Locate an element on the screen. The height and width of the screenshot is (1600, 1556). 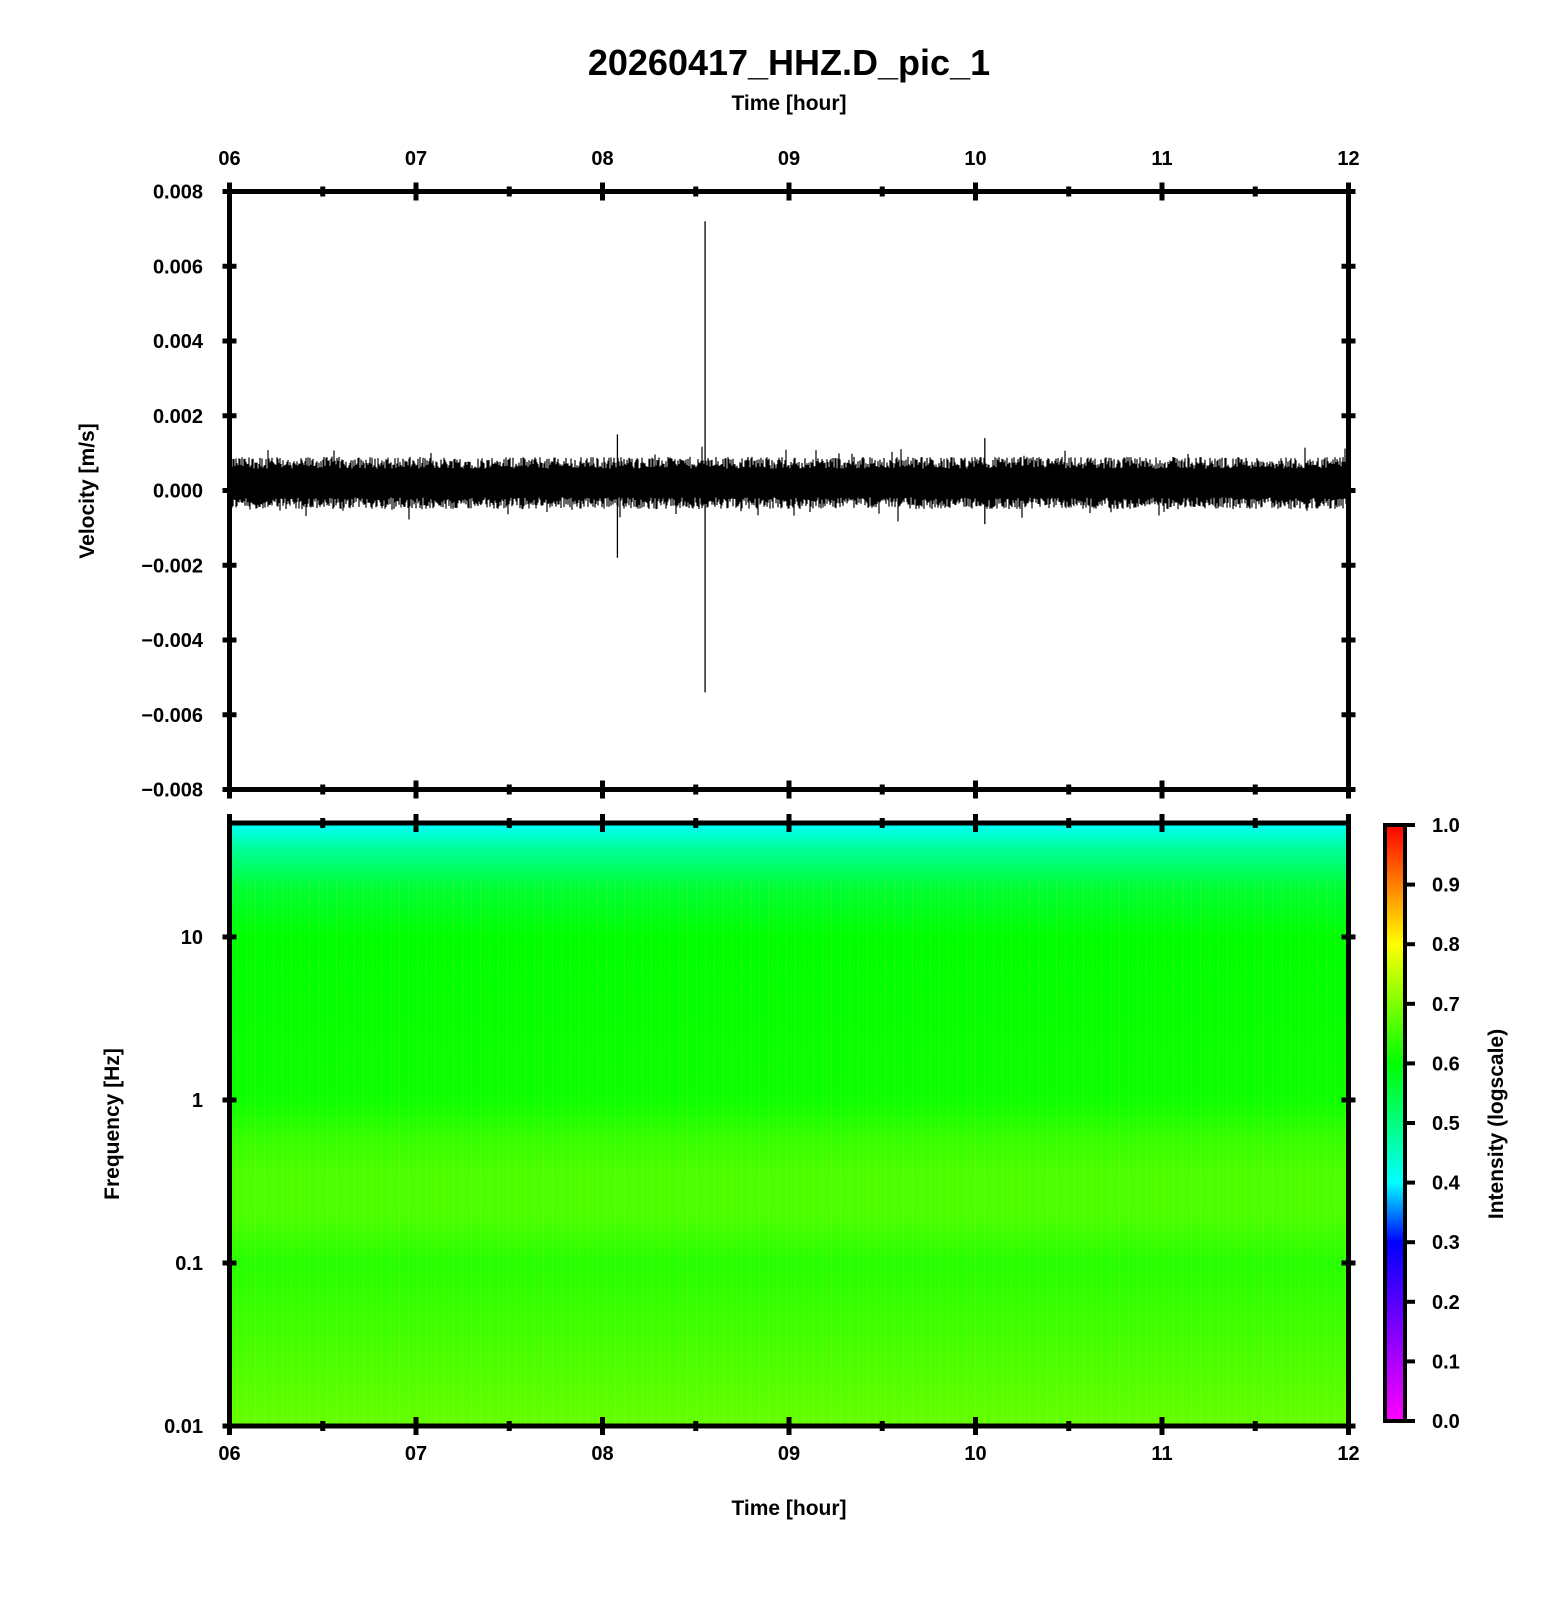
colorbar-gradient is located at coordinates (1395, 1123).